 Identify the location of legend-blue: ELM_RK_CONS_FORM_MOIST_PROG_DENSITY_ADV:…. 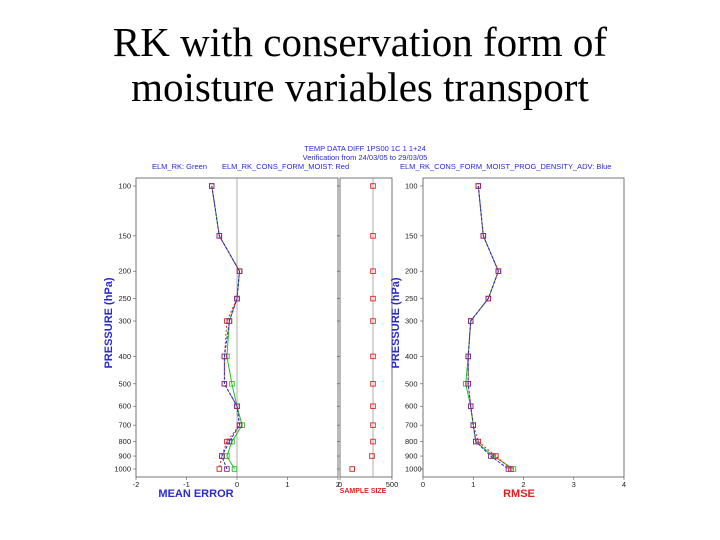
(505, 166).